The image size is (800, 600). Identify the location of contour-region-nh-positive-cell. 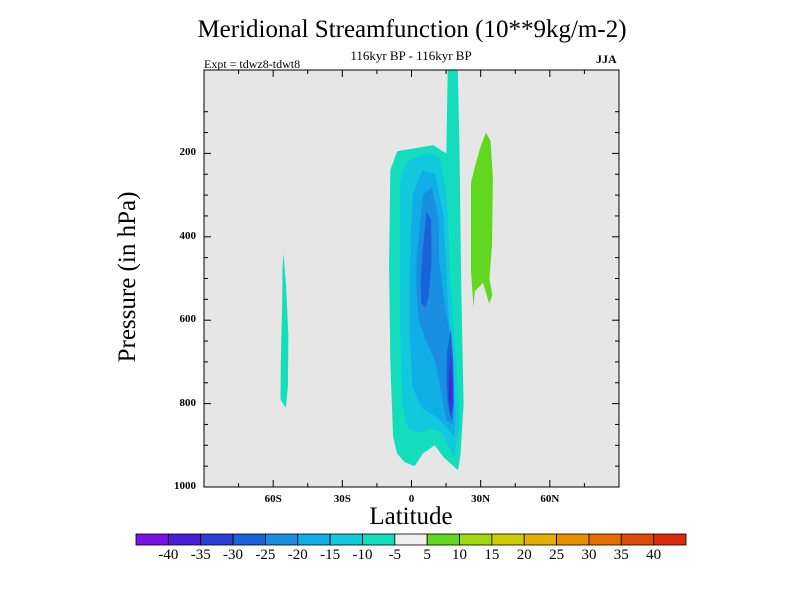
(482, 220).